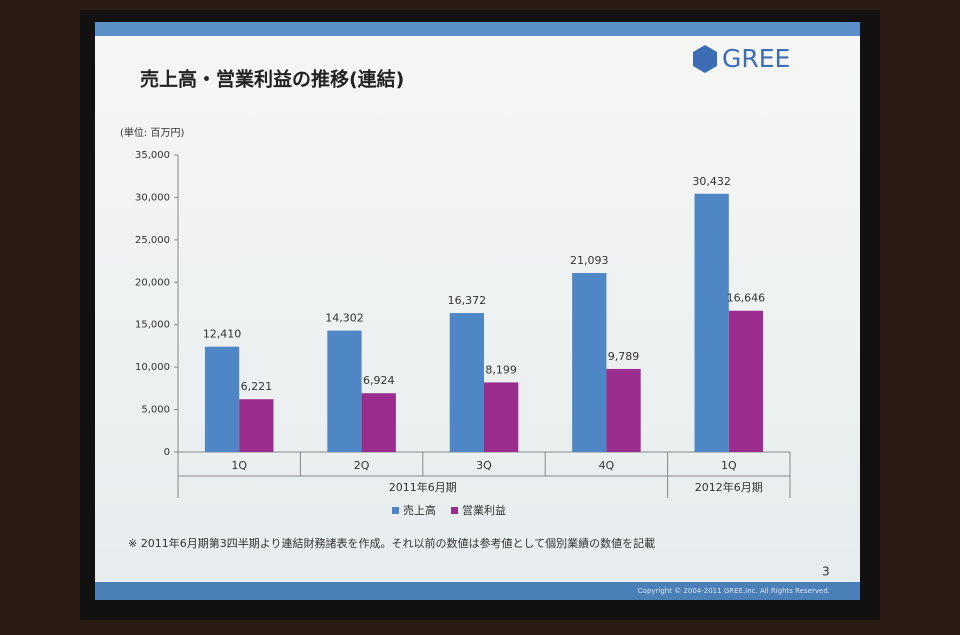 The image size is (960, 635). What do you see at coordinates (152, 197) in the screenshot?
I see `y-tick-label: 30,000` at bounding box center [152, 197].